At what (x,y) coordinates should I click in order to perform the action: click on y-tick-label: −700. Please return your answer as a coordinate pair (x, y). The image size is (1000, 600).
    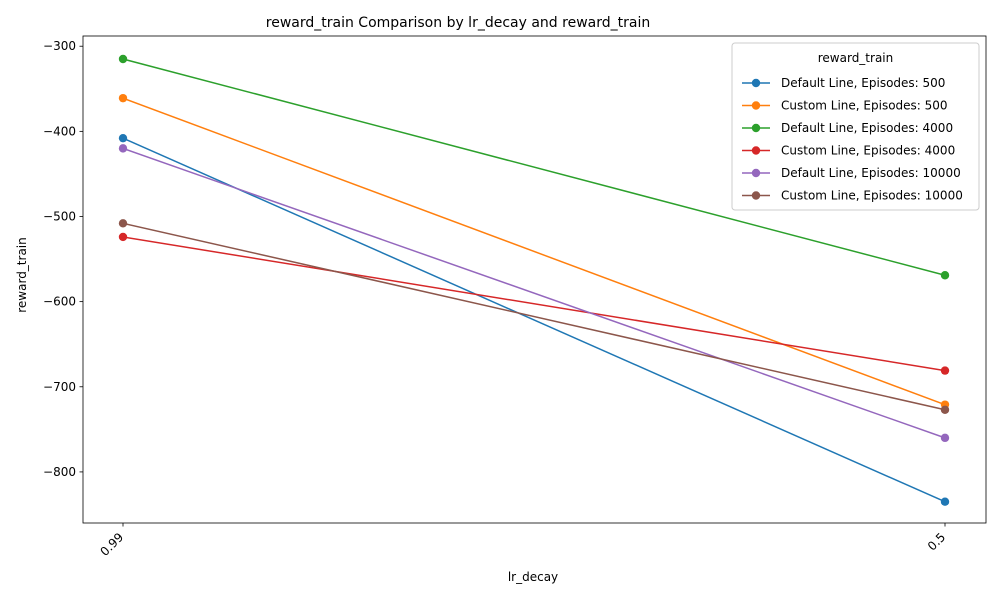
    Looking at the image, I should click on (59, 387).